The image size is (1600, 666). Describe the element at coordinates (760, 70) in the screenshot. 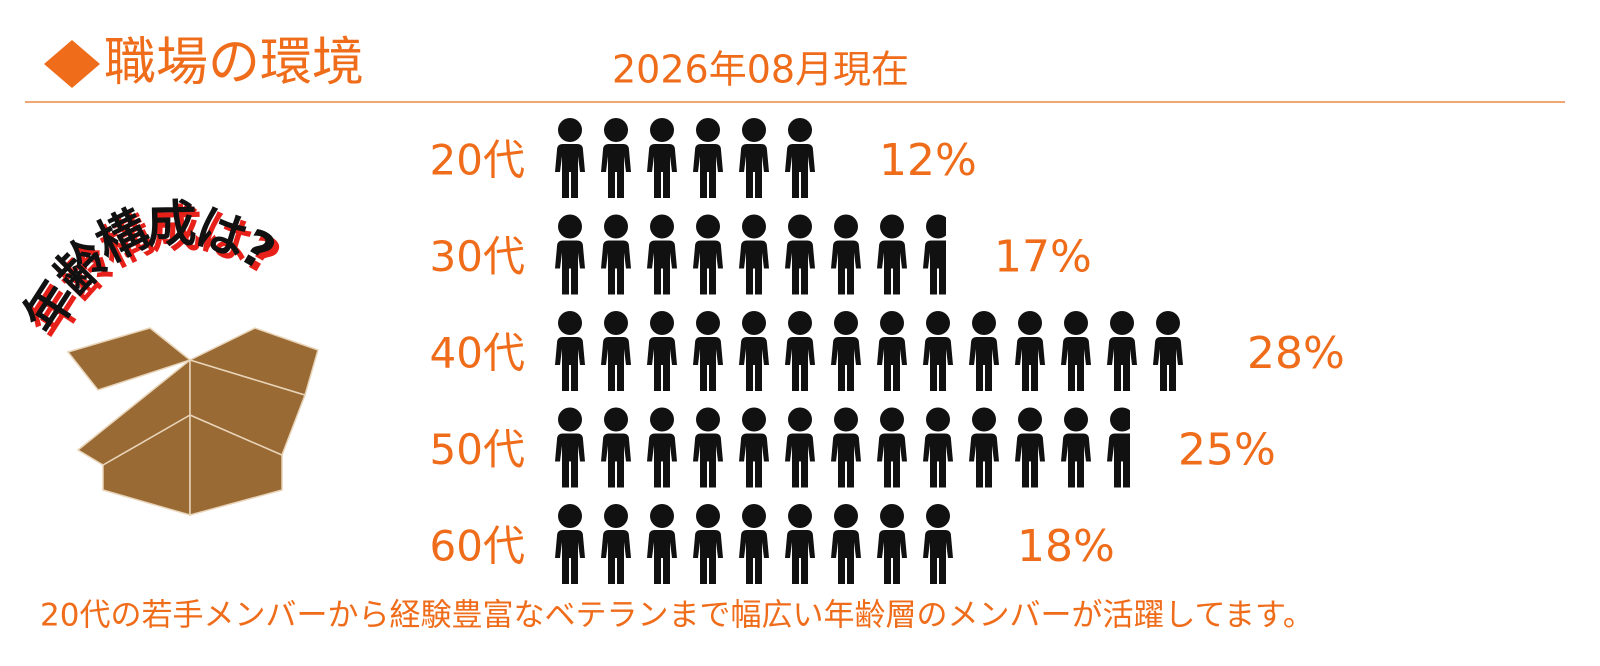

I see `chart-subtitle: 2026年08月現在` at that location.